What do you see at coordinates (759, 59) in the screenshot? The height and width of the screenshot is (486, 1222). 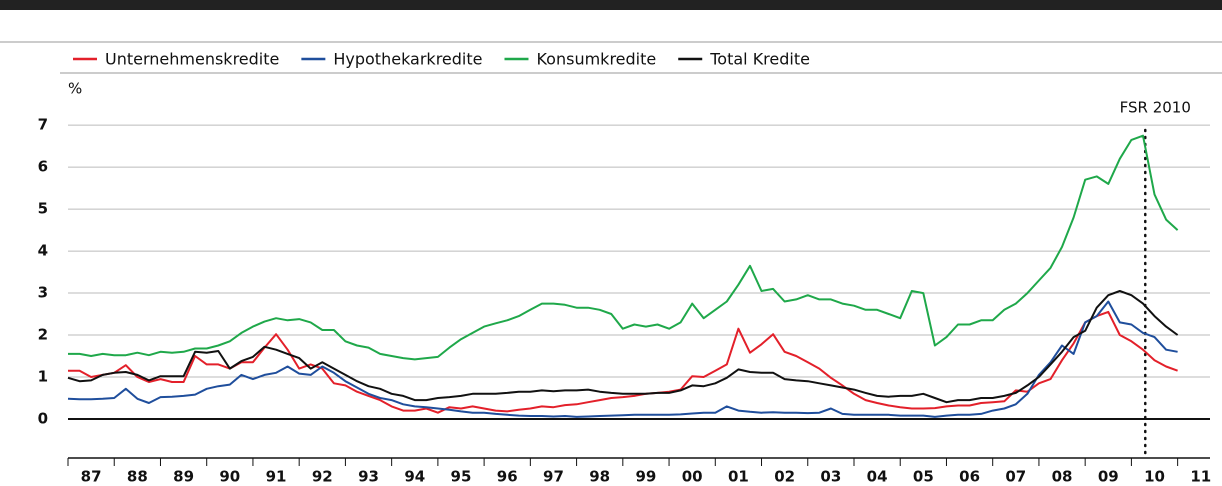 I see `legend-label: Total Kredite` at bounding box center [759, 59].